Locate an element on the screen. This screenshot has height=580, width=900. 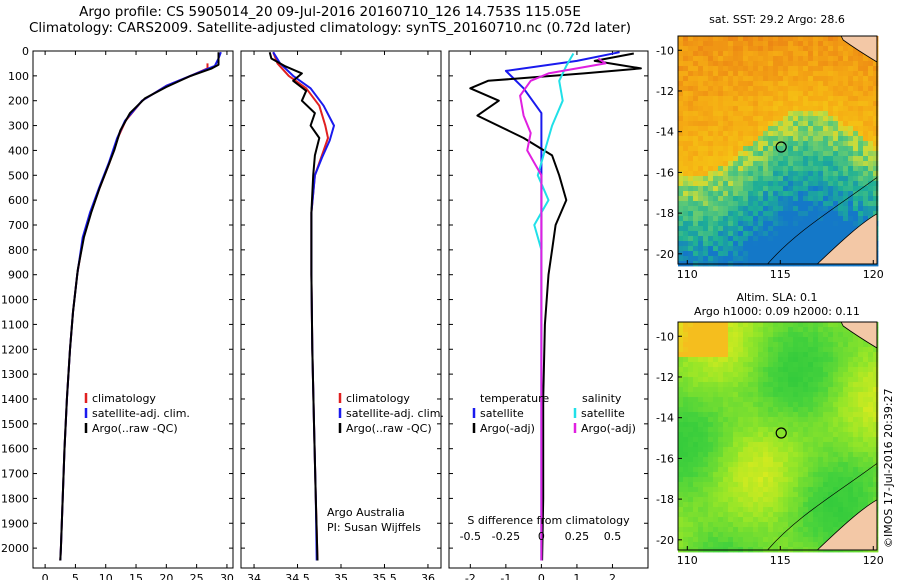
differences-xtick-label: 0 is located at coordinates (541, 576).